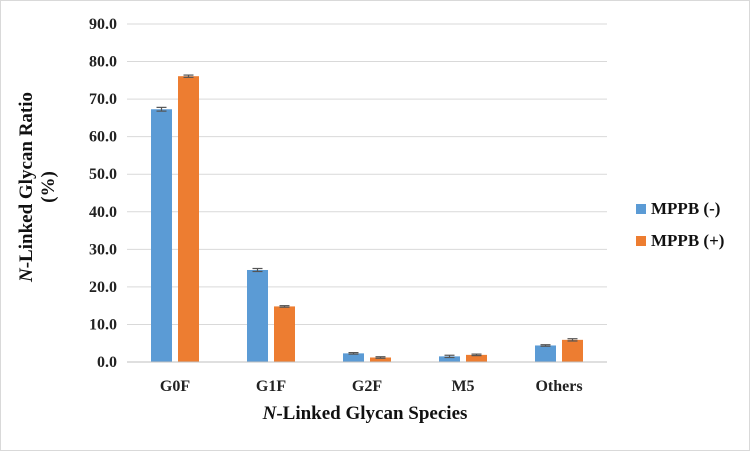  I want to click on x-axis-title: N-Linked Glycan Species, so click(365, 413).